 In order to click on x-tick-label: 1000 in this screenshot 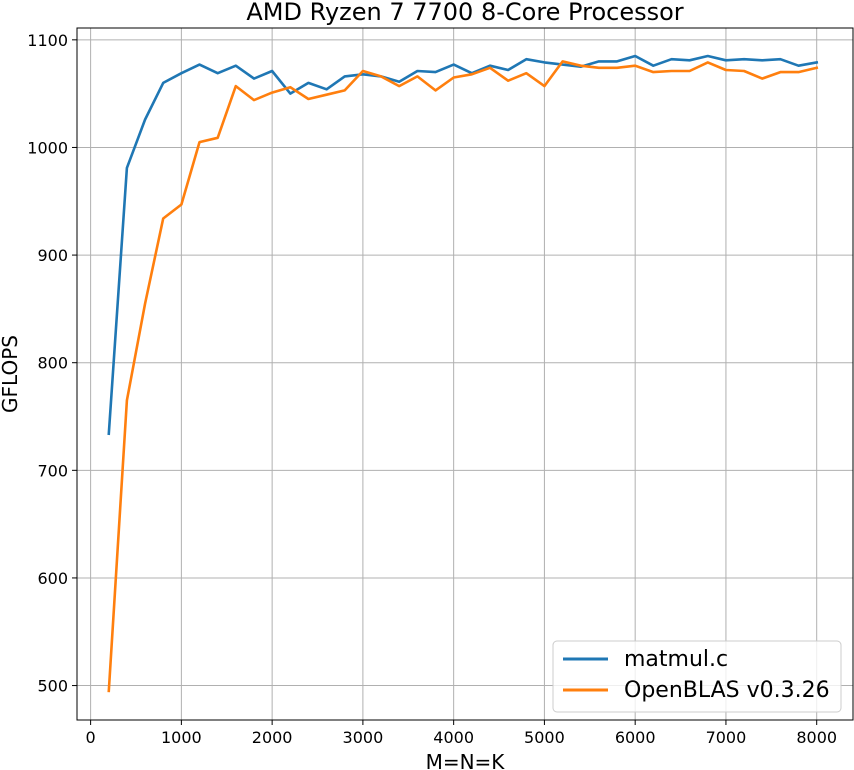, I will do `click(181, 737)`.